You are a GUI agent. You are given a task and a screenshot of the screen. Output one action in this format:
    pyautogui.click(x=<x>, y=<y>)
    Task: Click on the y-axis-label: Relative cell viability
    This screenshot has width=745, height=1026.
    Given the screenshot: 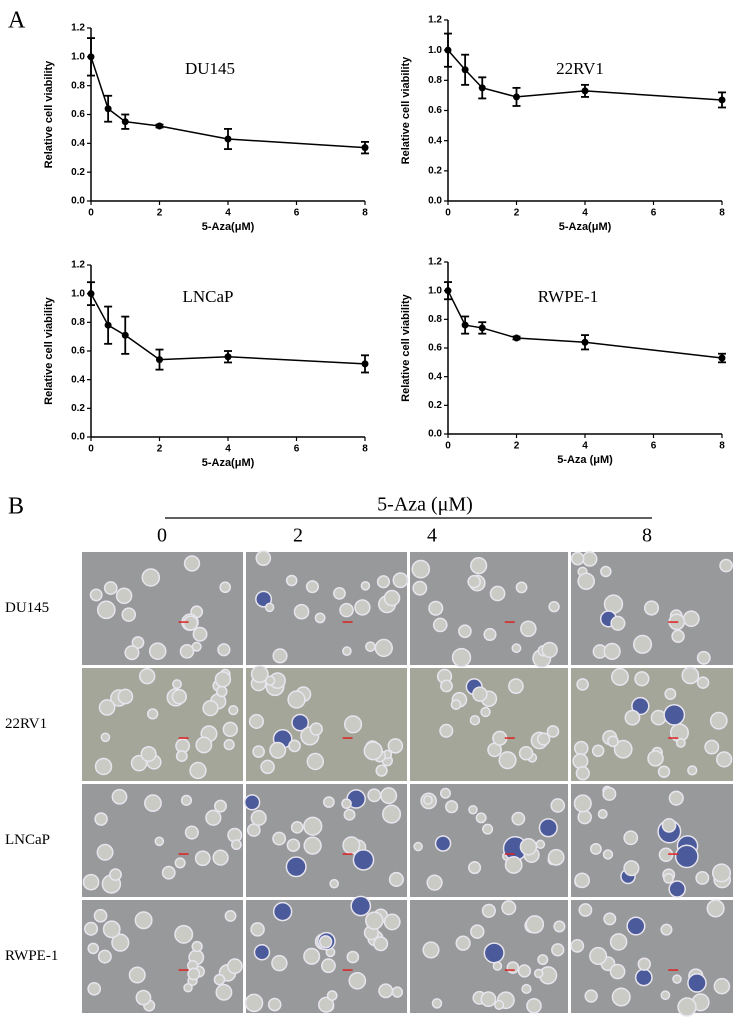 What is the action you would take?
    pyautogui.click(x=49, y=114)
    